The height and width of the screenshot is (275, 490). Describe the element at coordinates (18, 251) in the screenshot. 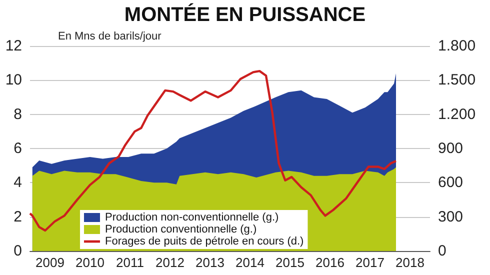

I see `y-tick-label: 0` at that location.